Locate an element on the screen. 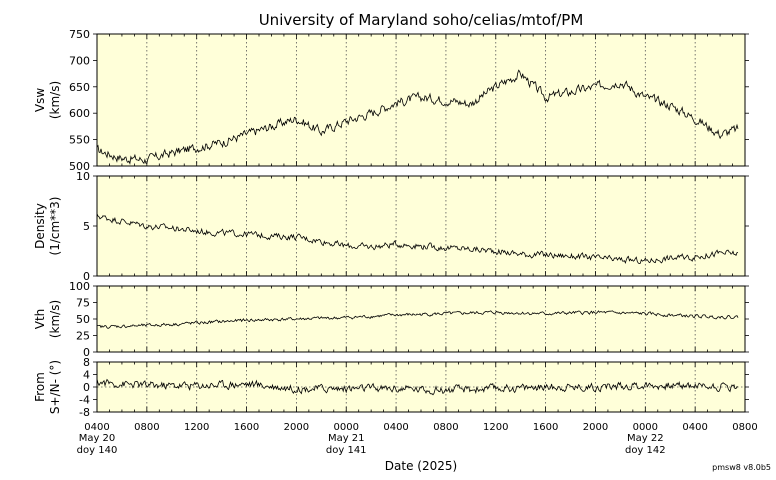  y-tick-label: -4 is located at coordinates (84, 400).